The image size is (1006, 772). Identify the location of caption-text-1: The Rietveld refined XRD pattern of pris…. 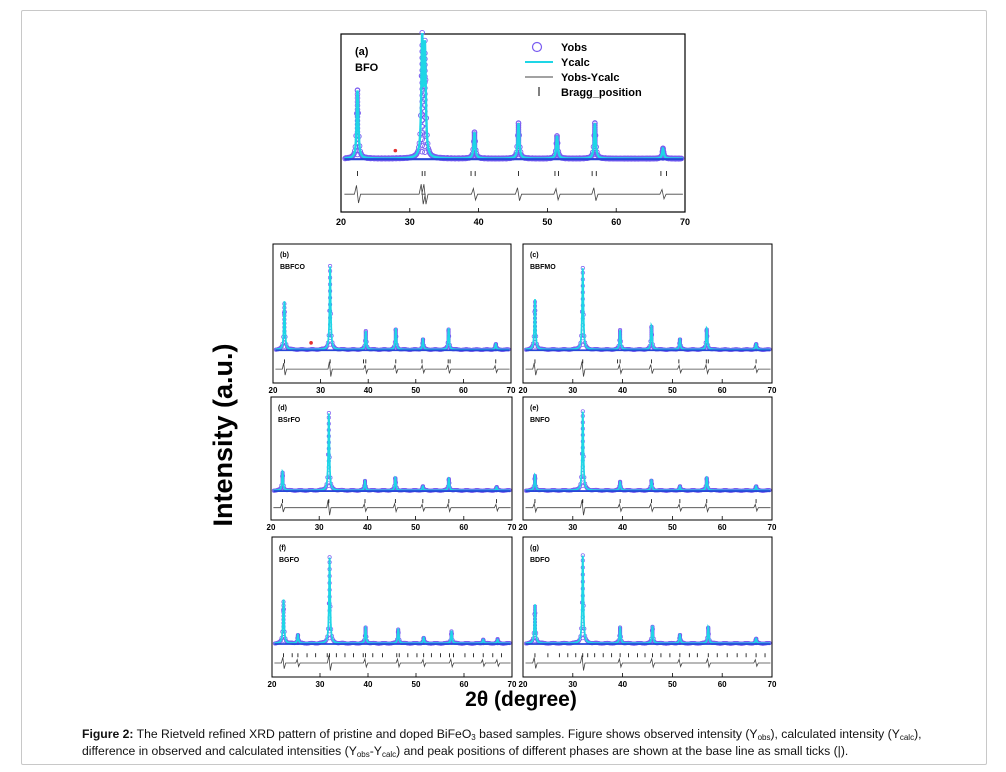
(302, 734).